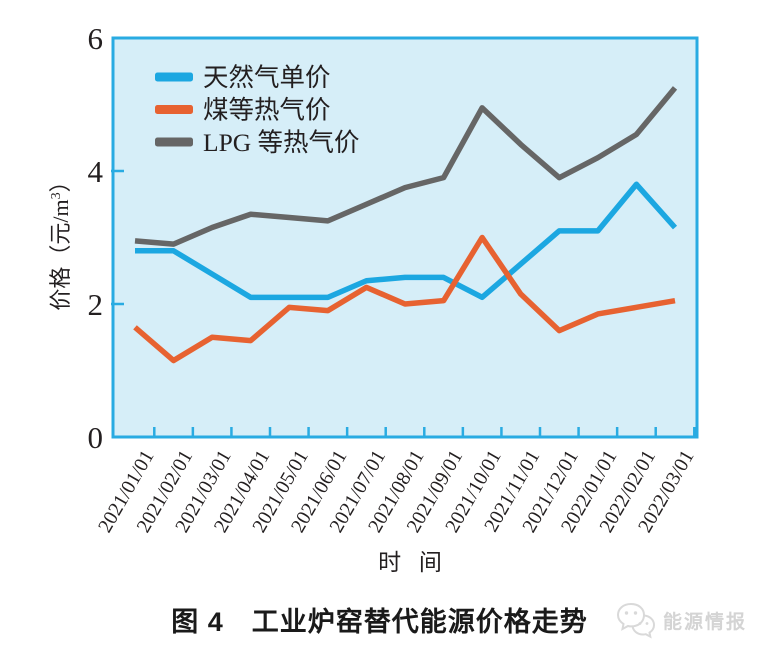 This screenshot has width=759, height=651. I want to click on series-line-coal-heat-equivalent, so click(404, 299).